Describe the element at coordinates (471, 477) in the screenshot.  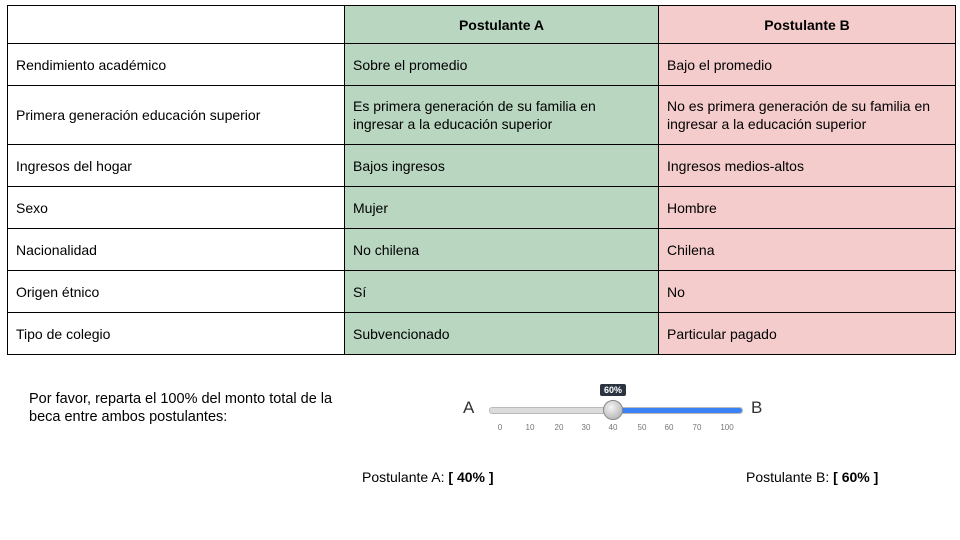
I see `result-a-value: [ 40% ]` at that location.